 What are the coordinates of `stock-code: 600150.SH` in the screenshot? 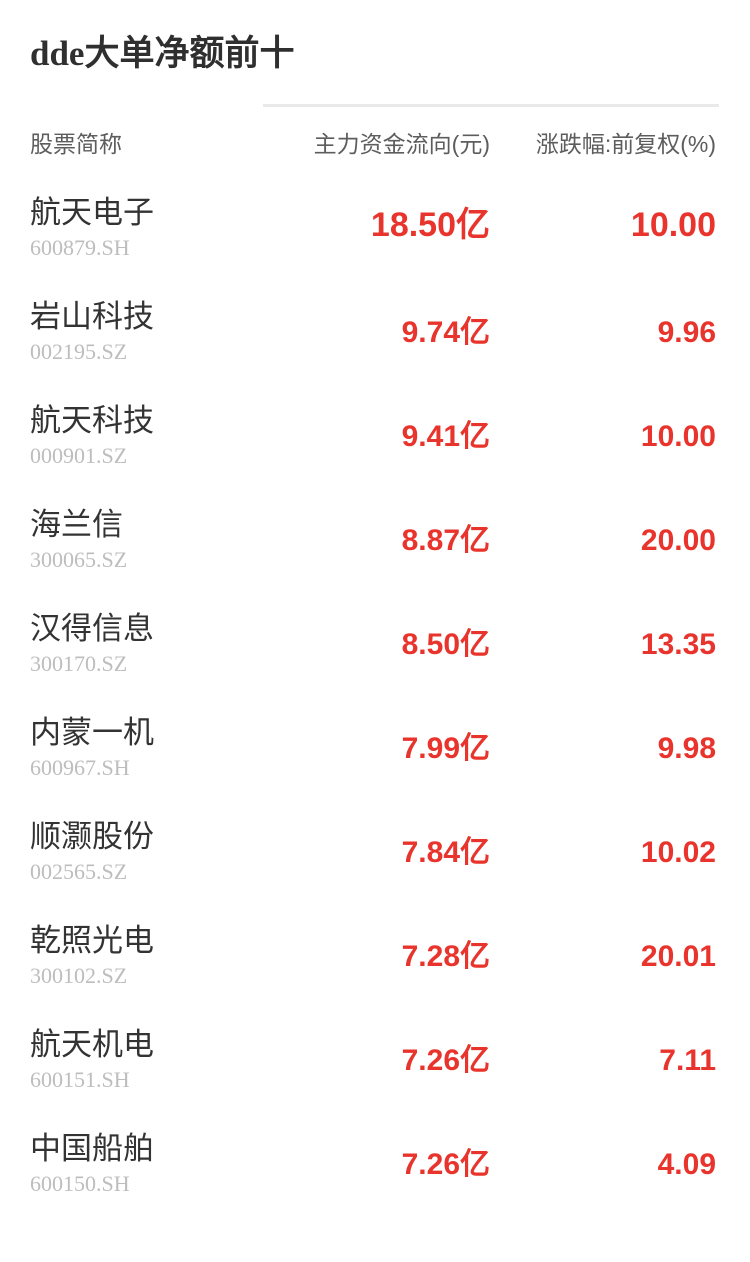 It's located at (80, 1183).